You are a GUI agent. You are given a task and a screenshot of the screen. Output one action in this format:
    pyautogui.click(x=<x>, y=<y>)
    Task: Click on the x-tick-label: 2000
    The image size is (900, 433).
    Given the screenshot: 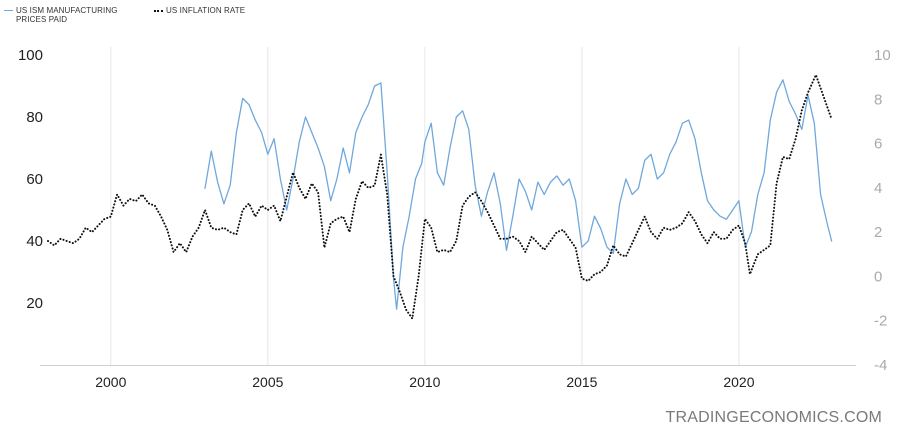 What is the action you would take?
    pyautogui.click(x=110, y=382)
    